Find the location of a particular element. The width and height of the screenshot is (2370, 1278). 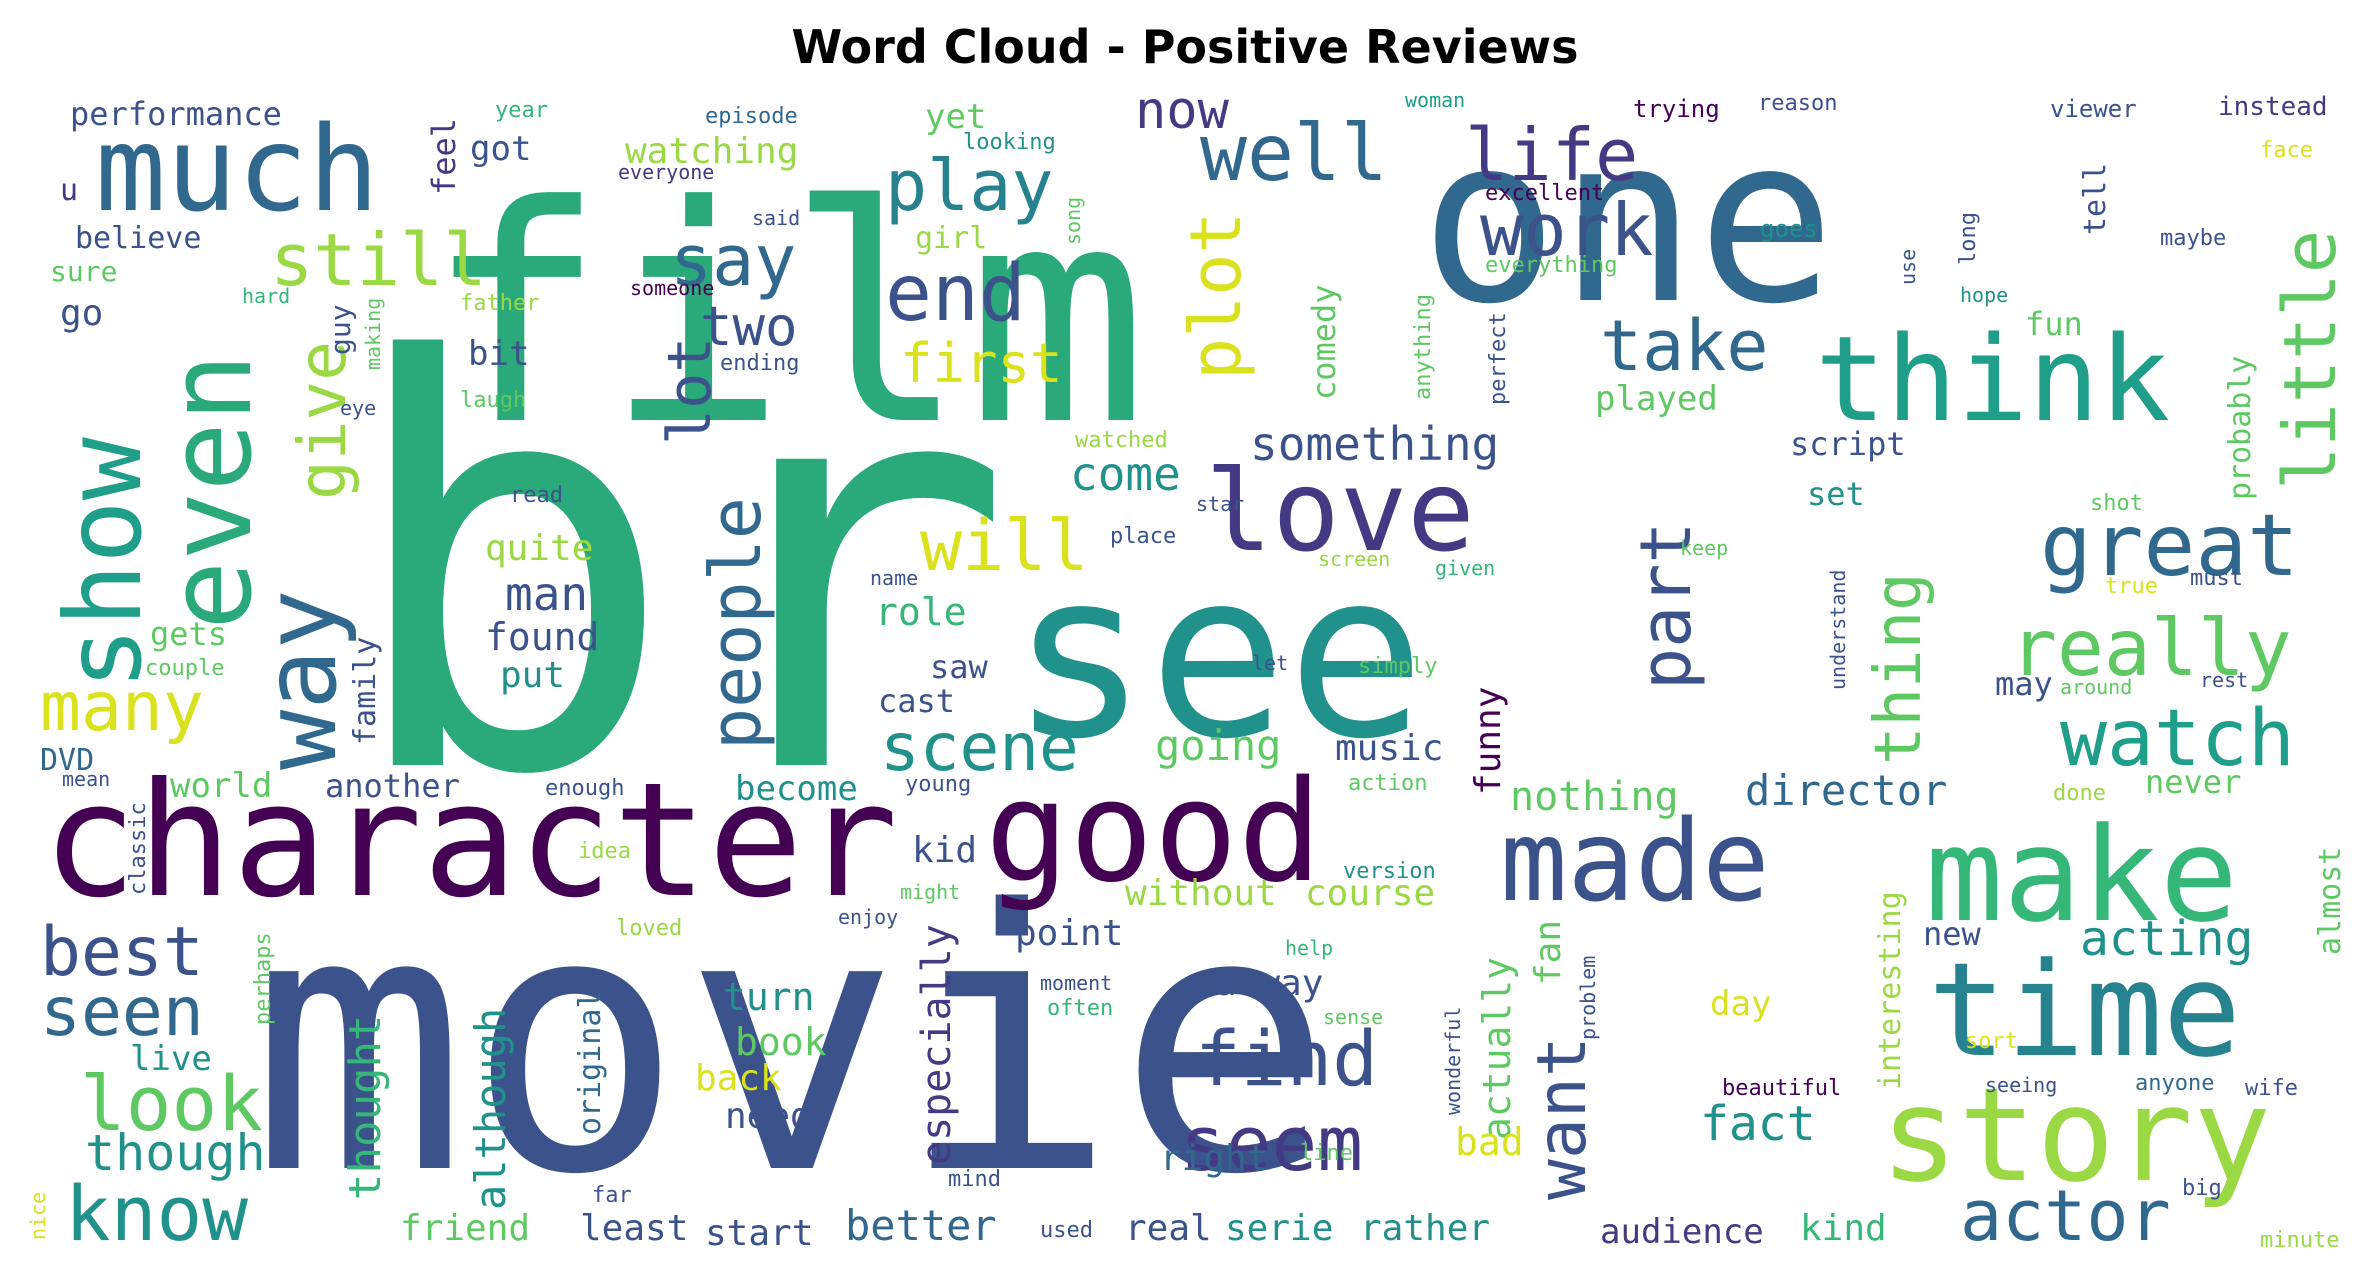

word-will: will is located at coordinates (1004, 546).